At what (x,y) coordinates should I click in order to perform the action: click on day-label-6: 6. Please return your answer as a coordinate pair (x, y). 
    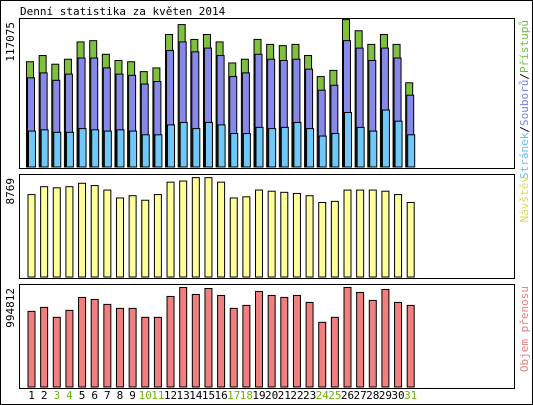
    Looking at the image, I should click on (94, 395).